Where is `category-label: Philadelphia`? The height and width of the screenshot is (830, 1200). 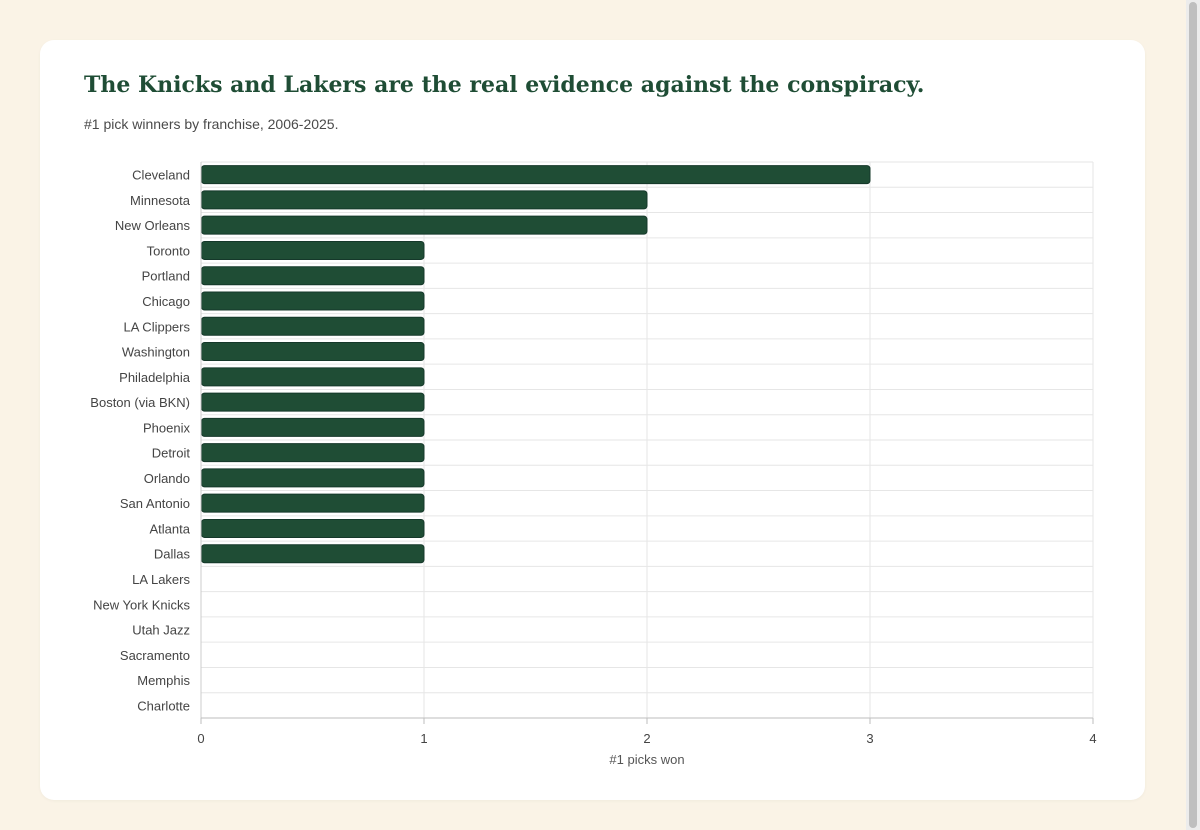 category-label: Philadelphia is located at coordinates (155, 377).